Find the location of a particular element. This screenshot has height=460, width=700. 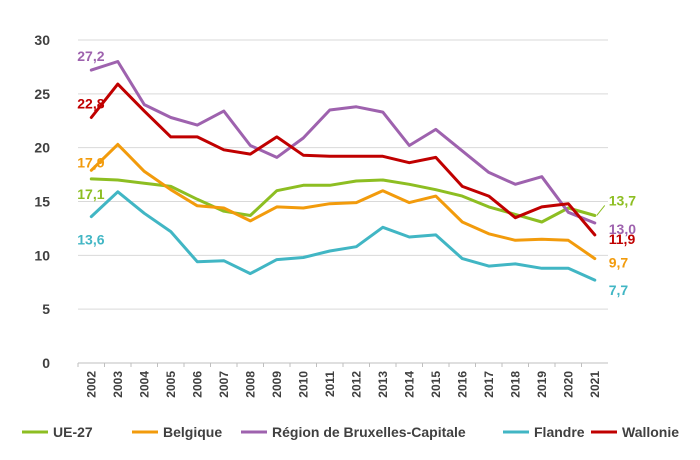

data-label: 13,0 is located at coordinates (622, 229).